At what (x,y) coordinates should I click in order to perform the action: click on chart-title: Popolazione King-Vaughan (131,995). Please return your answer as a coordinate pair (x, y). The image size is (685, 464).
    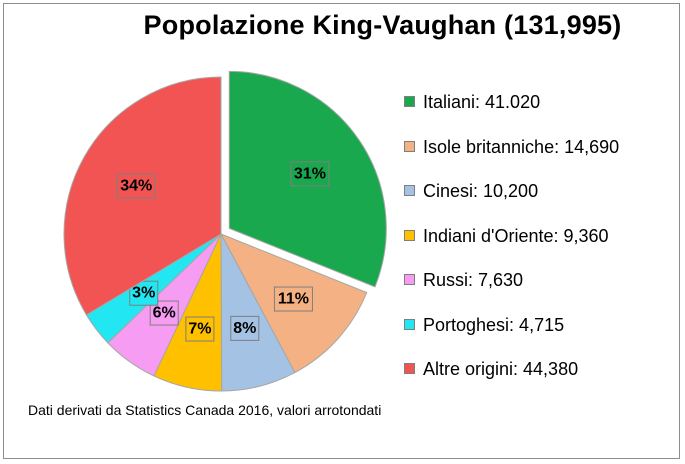
    Looking at the image, I should click on (382, 25).